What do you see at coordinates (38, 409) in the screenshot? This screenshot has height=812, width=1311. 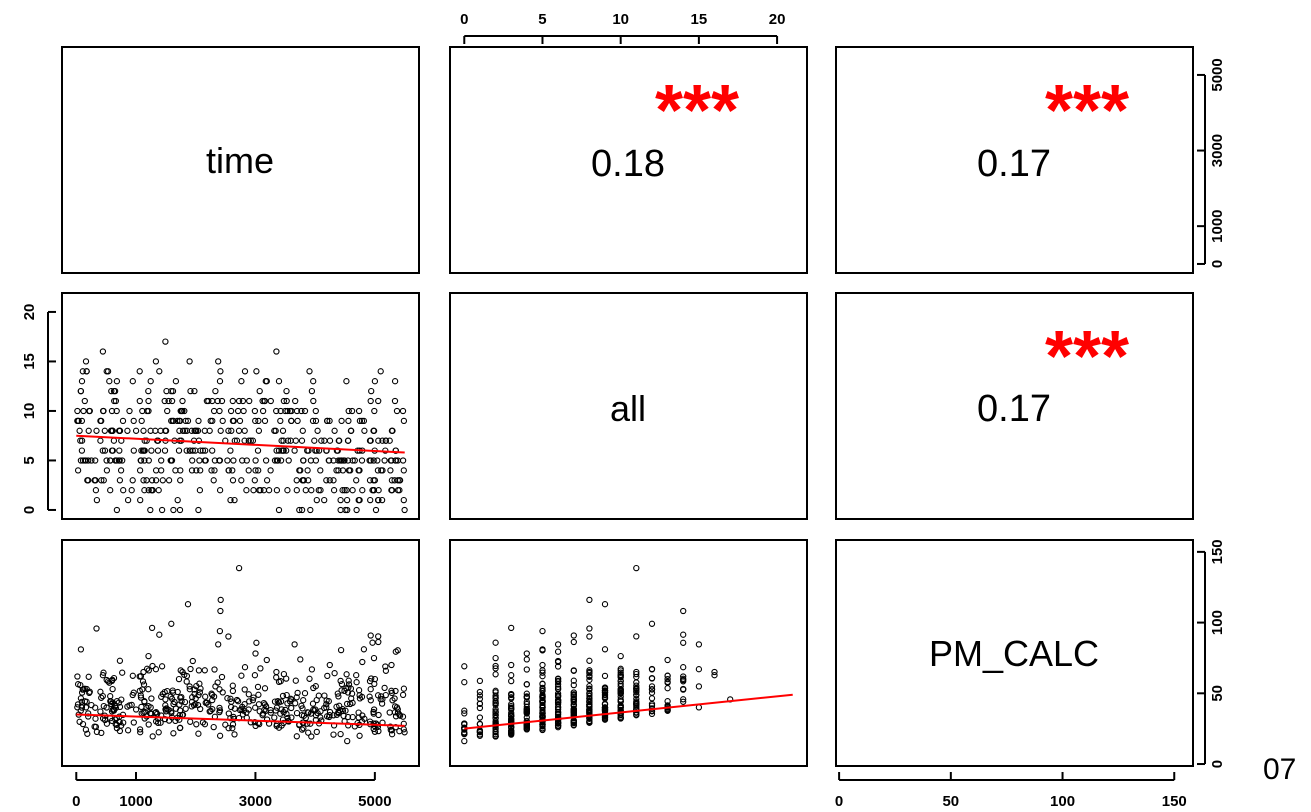 I see `axis-left-all: 0 5 10 15 20` at bounding box center [38, 409].